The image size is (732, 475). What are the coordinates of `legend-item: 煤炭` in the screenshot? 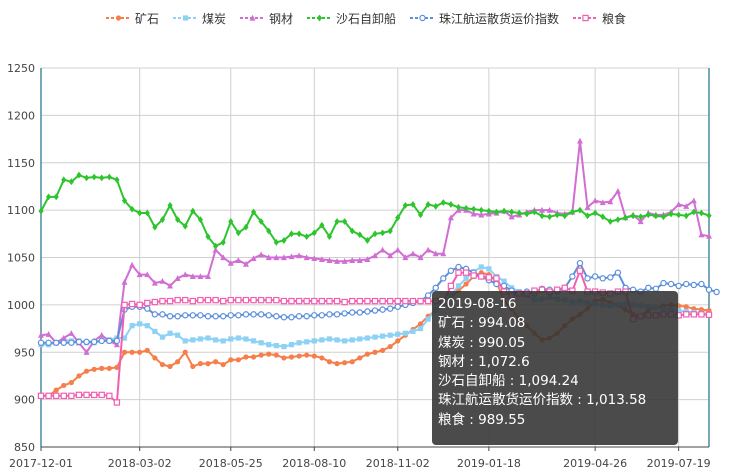 It's located at (199, 18).